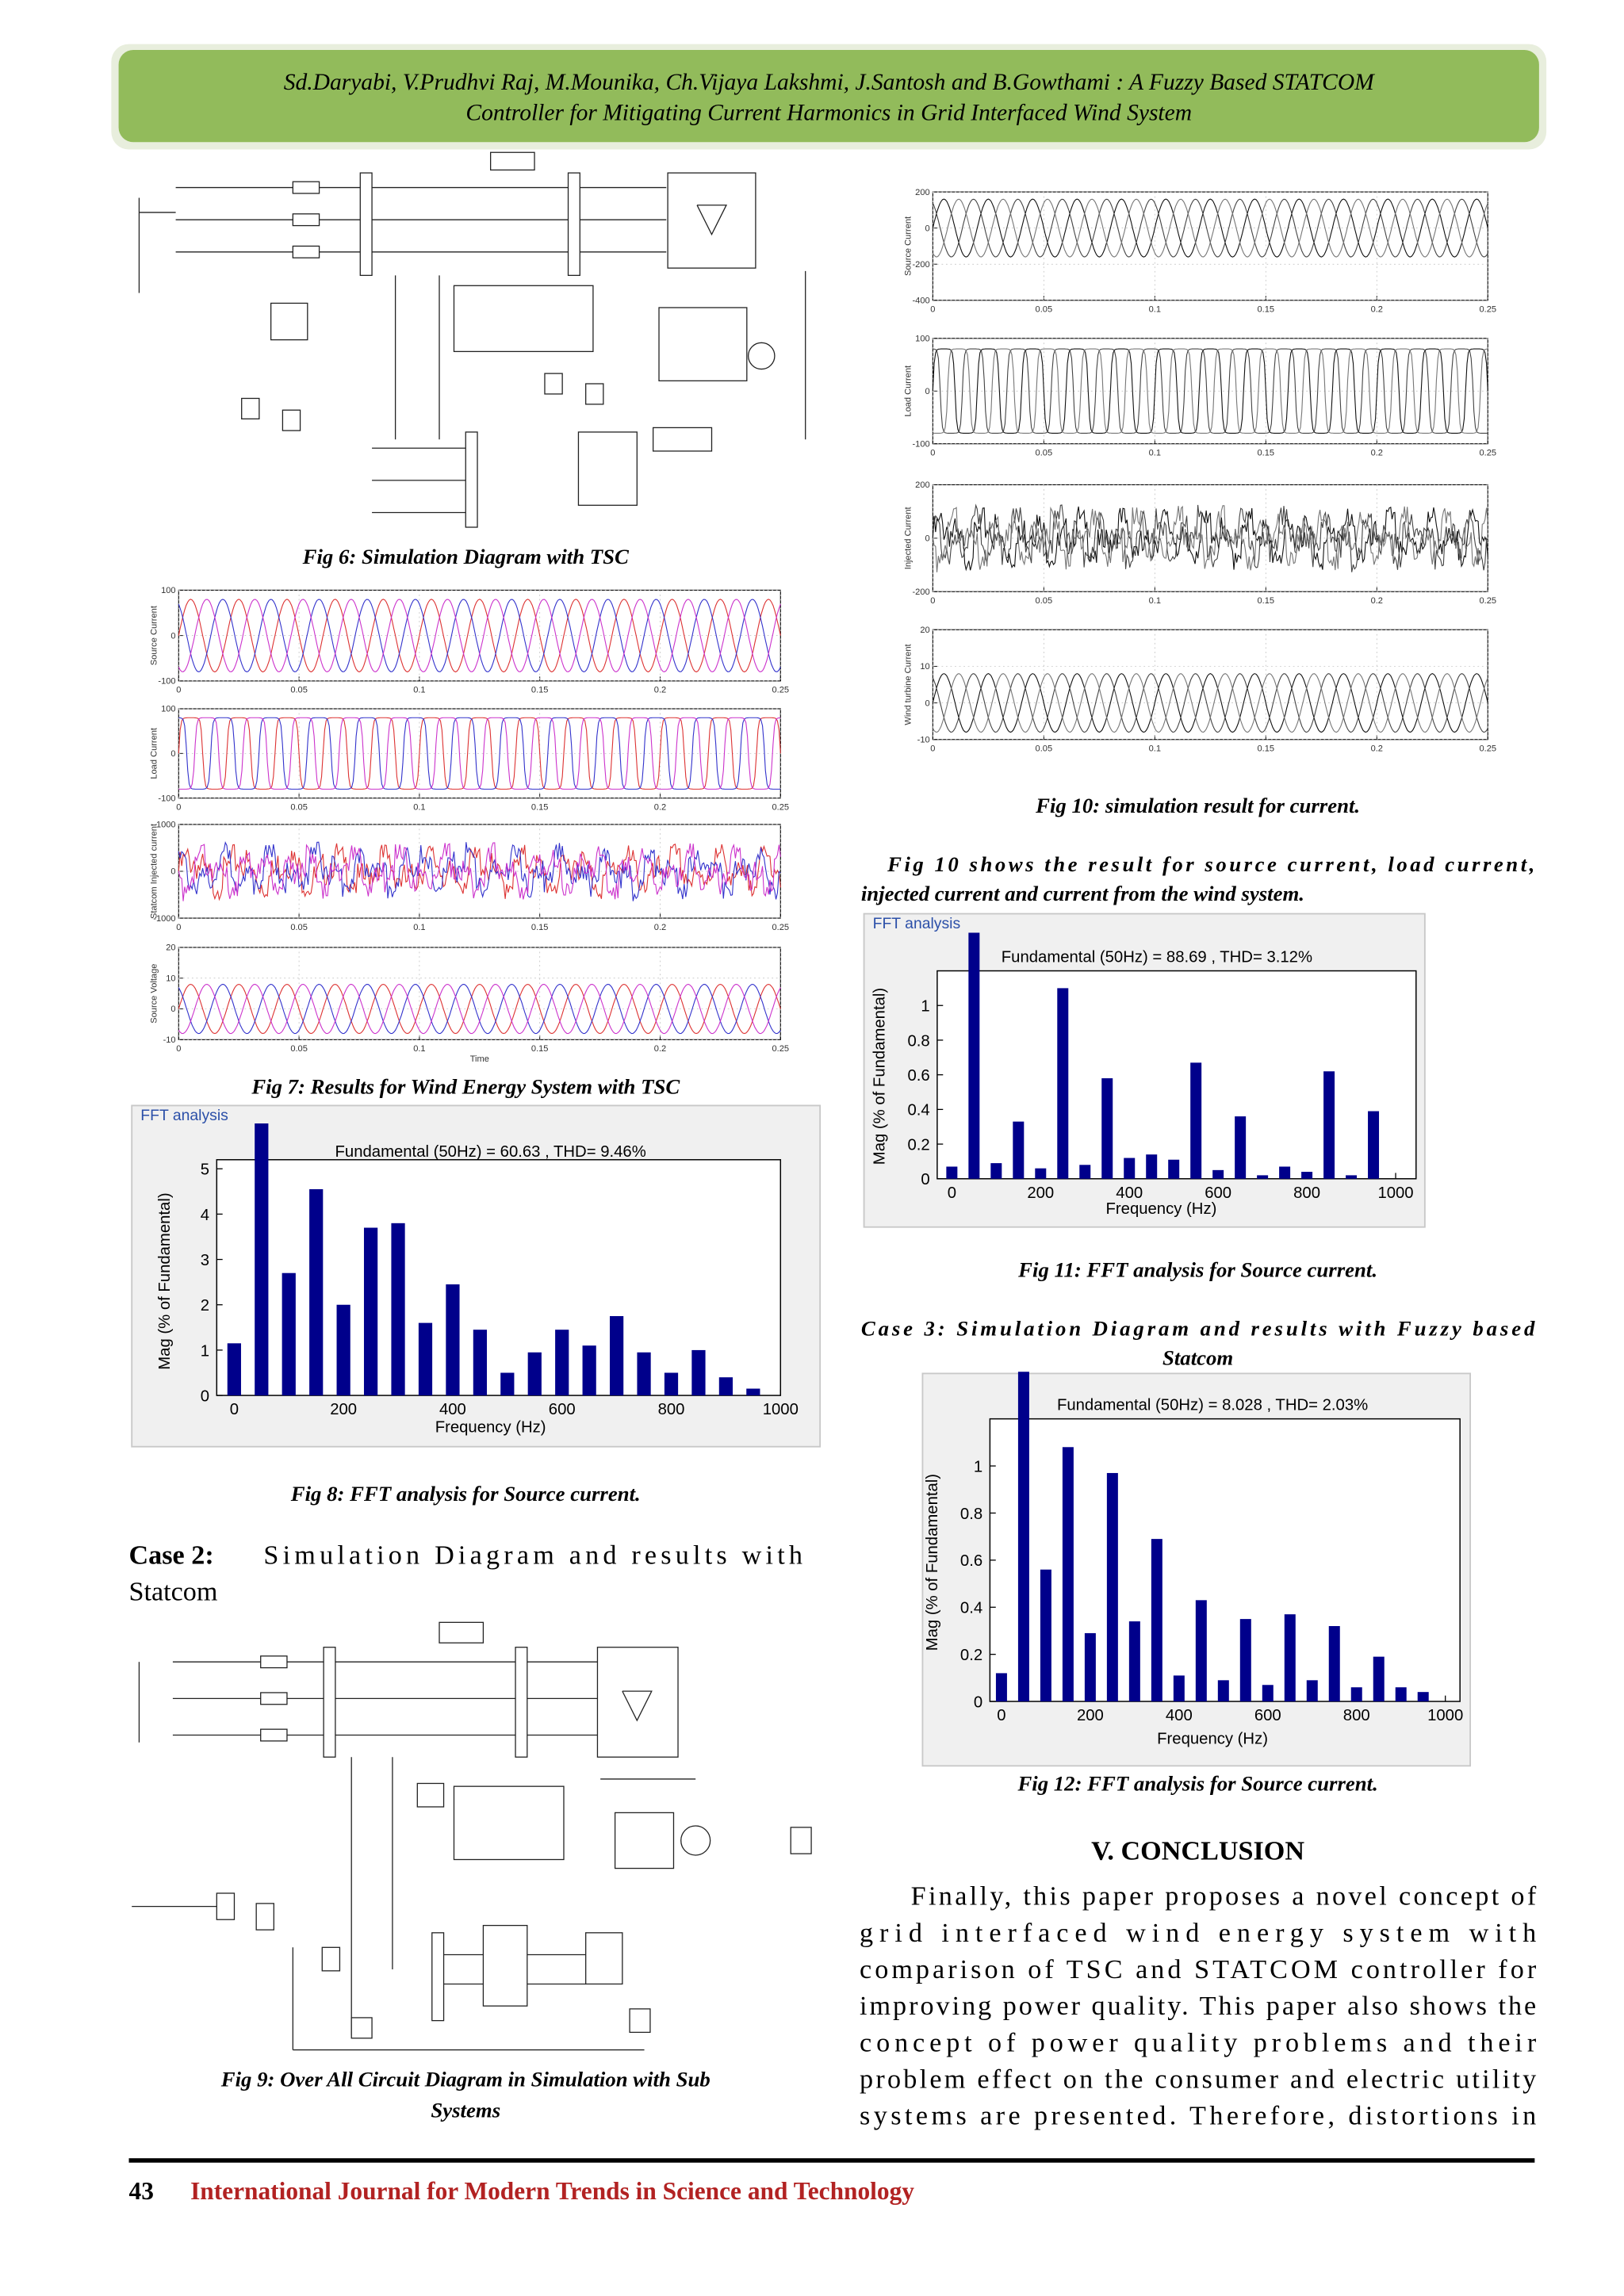 The image size is (1624, 2296). I want to click on x-tick-label: 0.2, so click(1377, 310).